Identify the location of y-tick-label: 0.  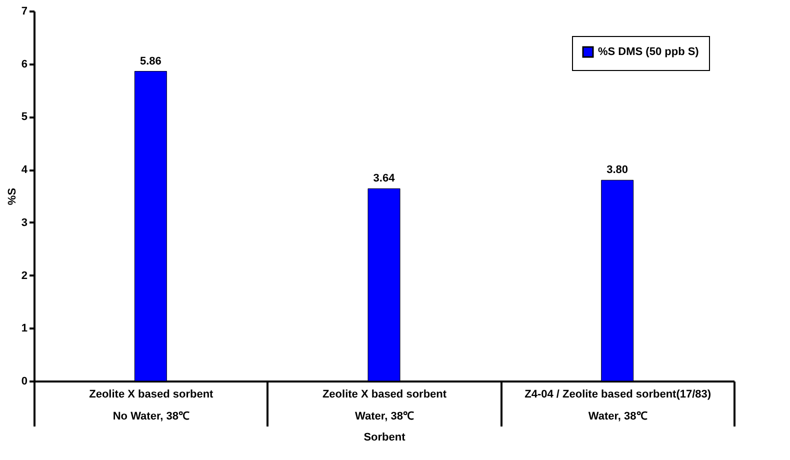
(24, 382).